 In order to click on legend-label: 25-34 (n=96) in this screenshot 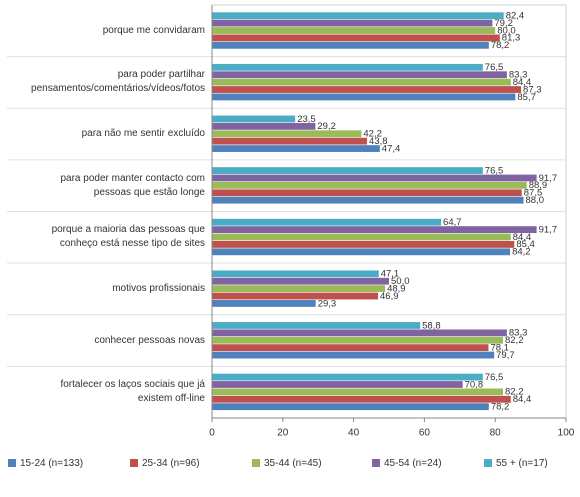, I will do `click(171, 463)`.